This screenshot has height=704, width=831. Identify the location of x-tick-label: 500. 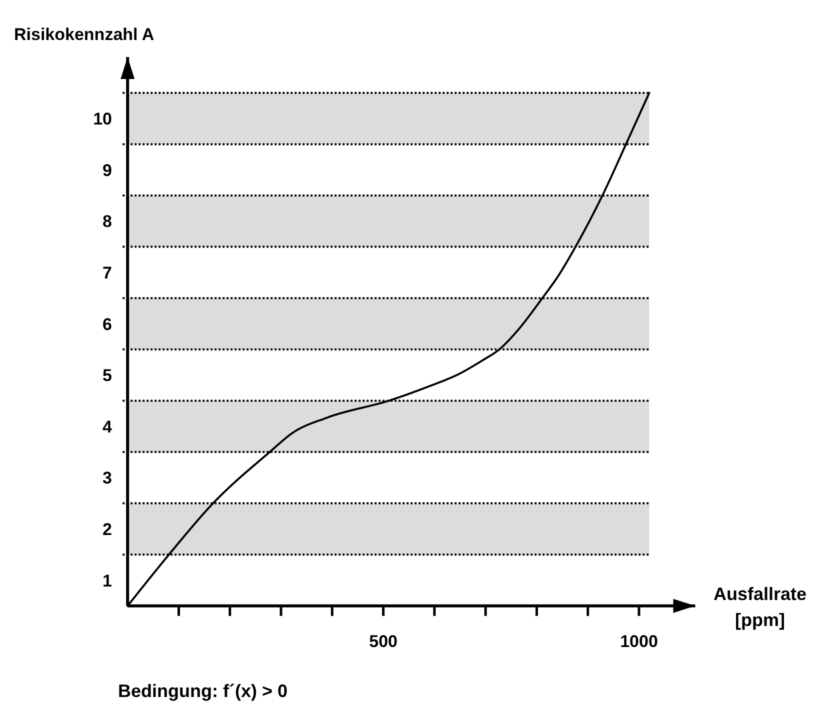
(383, 641).